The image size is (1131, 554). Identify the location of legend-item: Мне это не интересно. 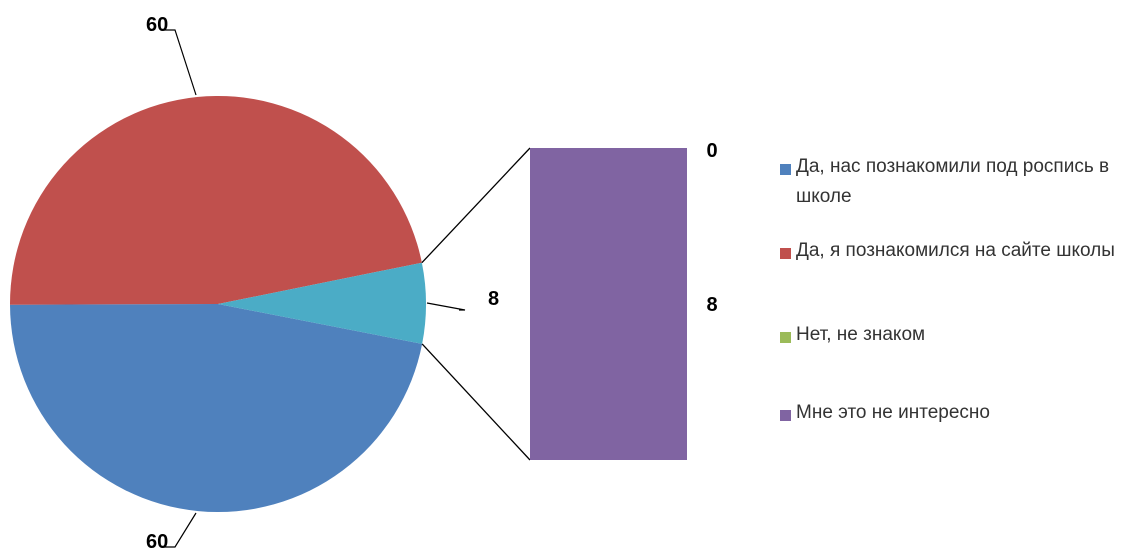
(948, 415).